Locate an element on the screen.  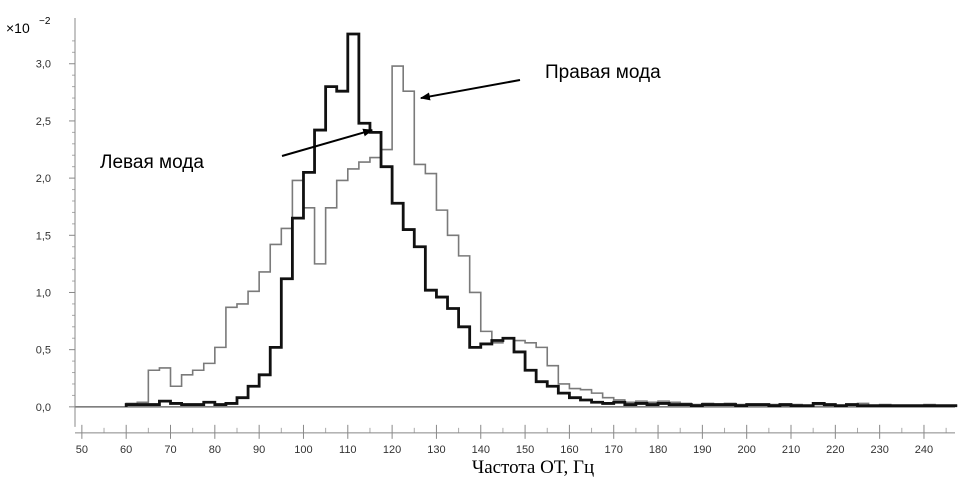
x-tick-label: 50 is located at coordinates (82, 450).